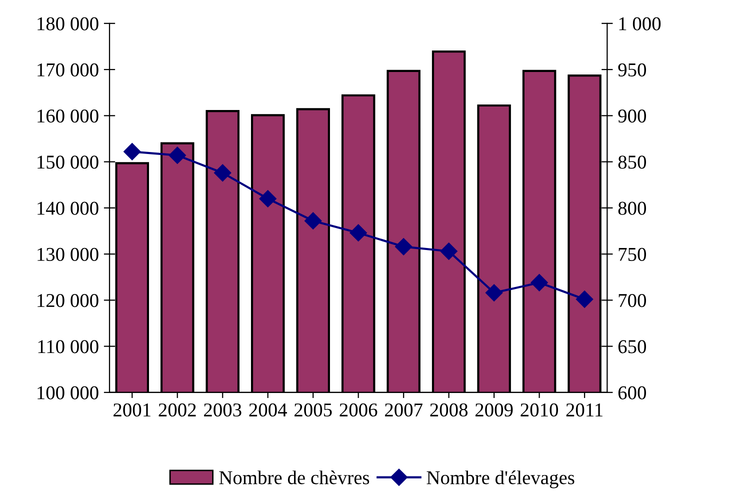 This screenshot has width=745, height=498. What do you see at coordinates (449, 410) in the screenshot?
I see `x-tick-label: 2008` at bounding box center [449, 410].